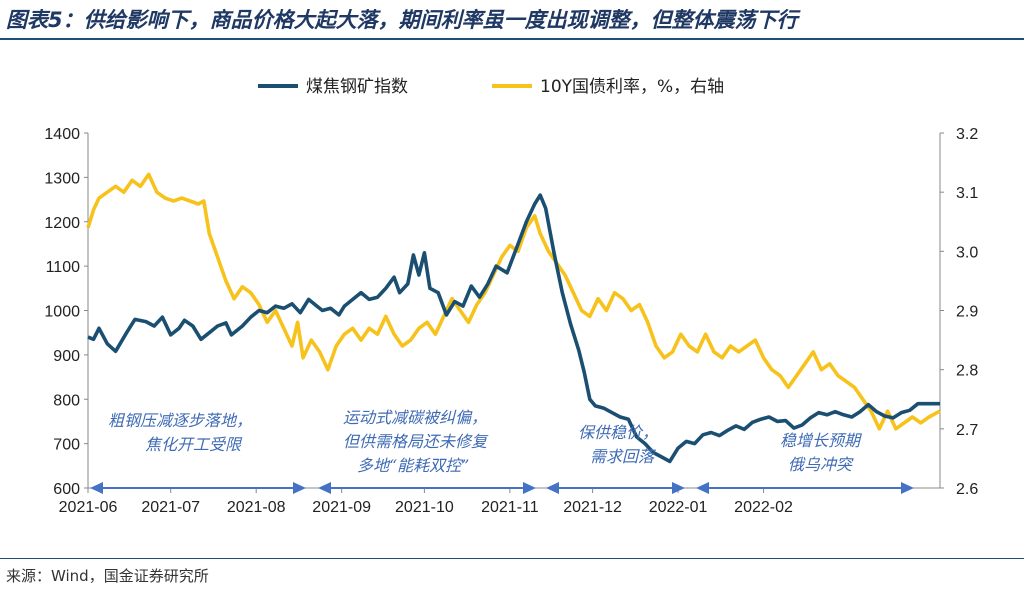 The width and height of the screenshot is (1024, 590). What do you see at coordinates (821, 440) in the screenshot?
I see `annotation-4-line-1: 稳增长预期` at bounding box center [821, 440].